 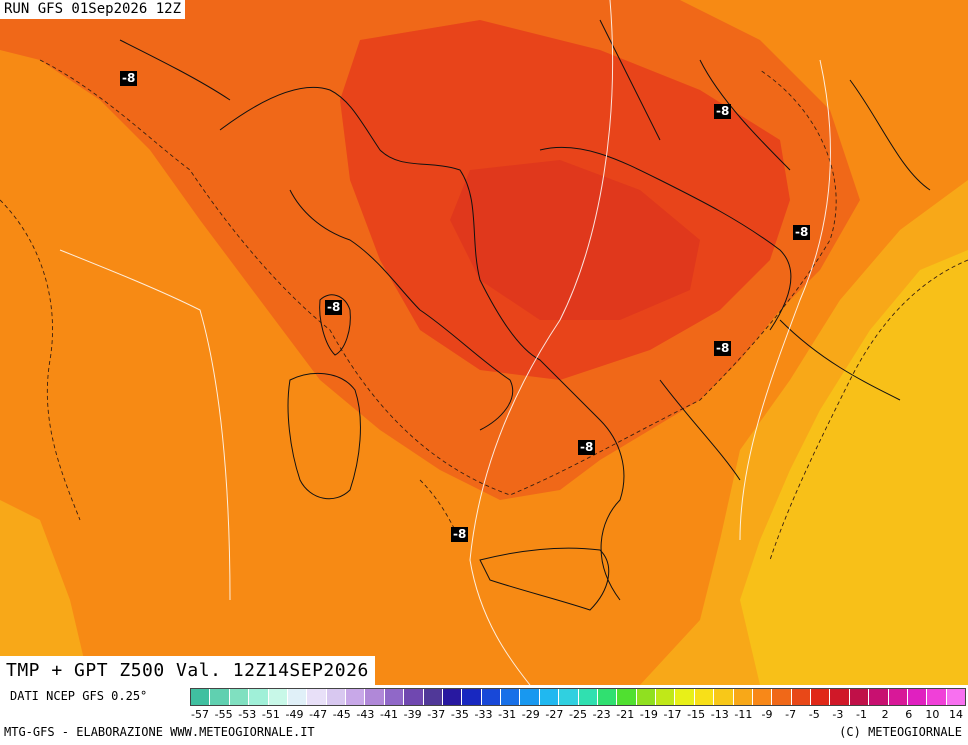 What do you see at coordinates (436, 714) in the screenshot?
I see `color-scale-tick-label: -37` at bounding box center [436, 714].